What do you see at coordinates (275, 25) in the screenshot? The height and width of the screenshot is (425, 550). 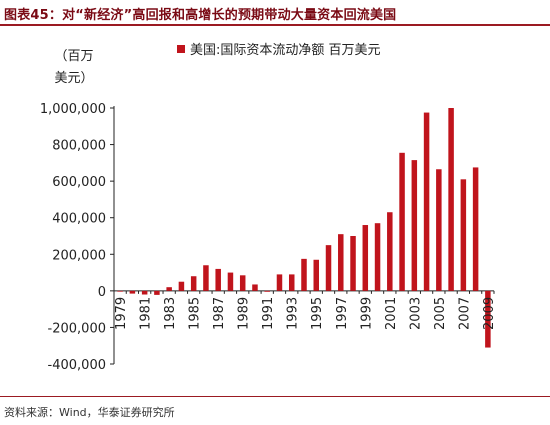 I see `header-divider` at bounding box center [275, 25].